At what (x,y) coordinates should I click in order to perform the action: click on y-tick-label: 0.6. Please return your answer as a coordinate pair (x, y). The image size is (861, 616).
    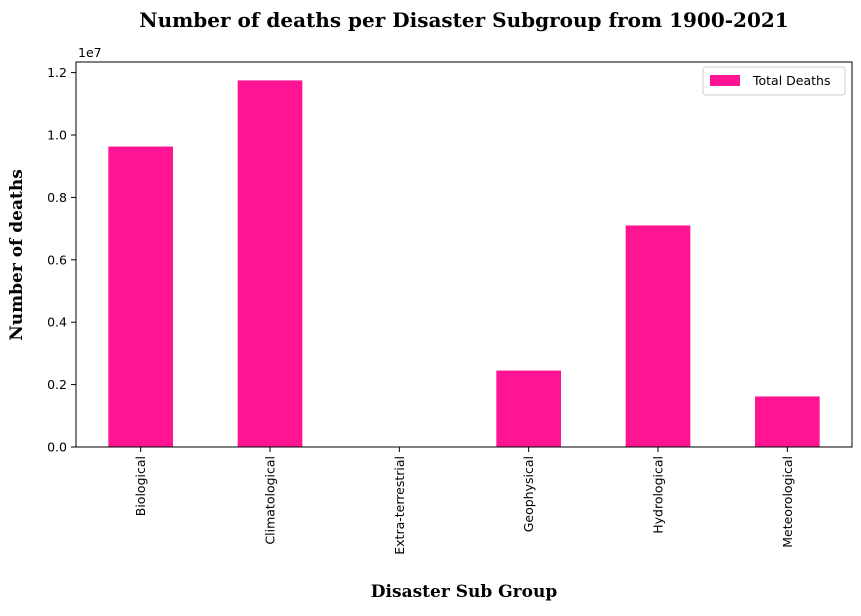
    Looking at the image, I should click on (57, 259).